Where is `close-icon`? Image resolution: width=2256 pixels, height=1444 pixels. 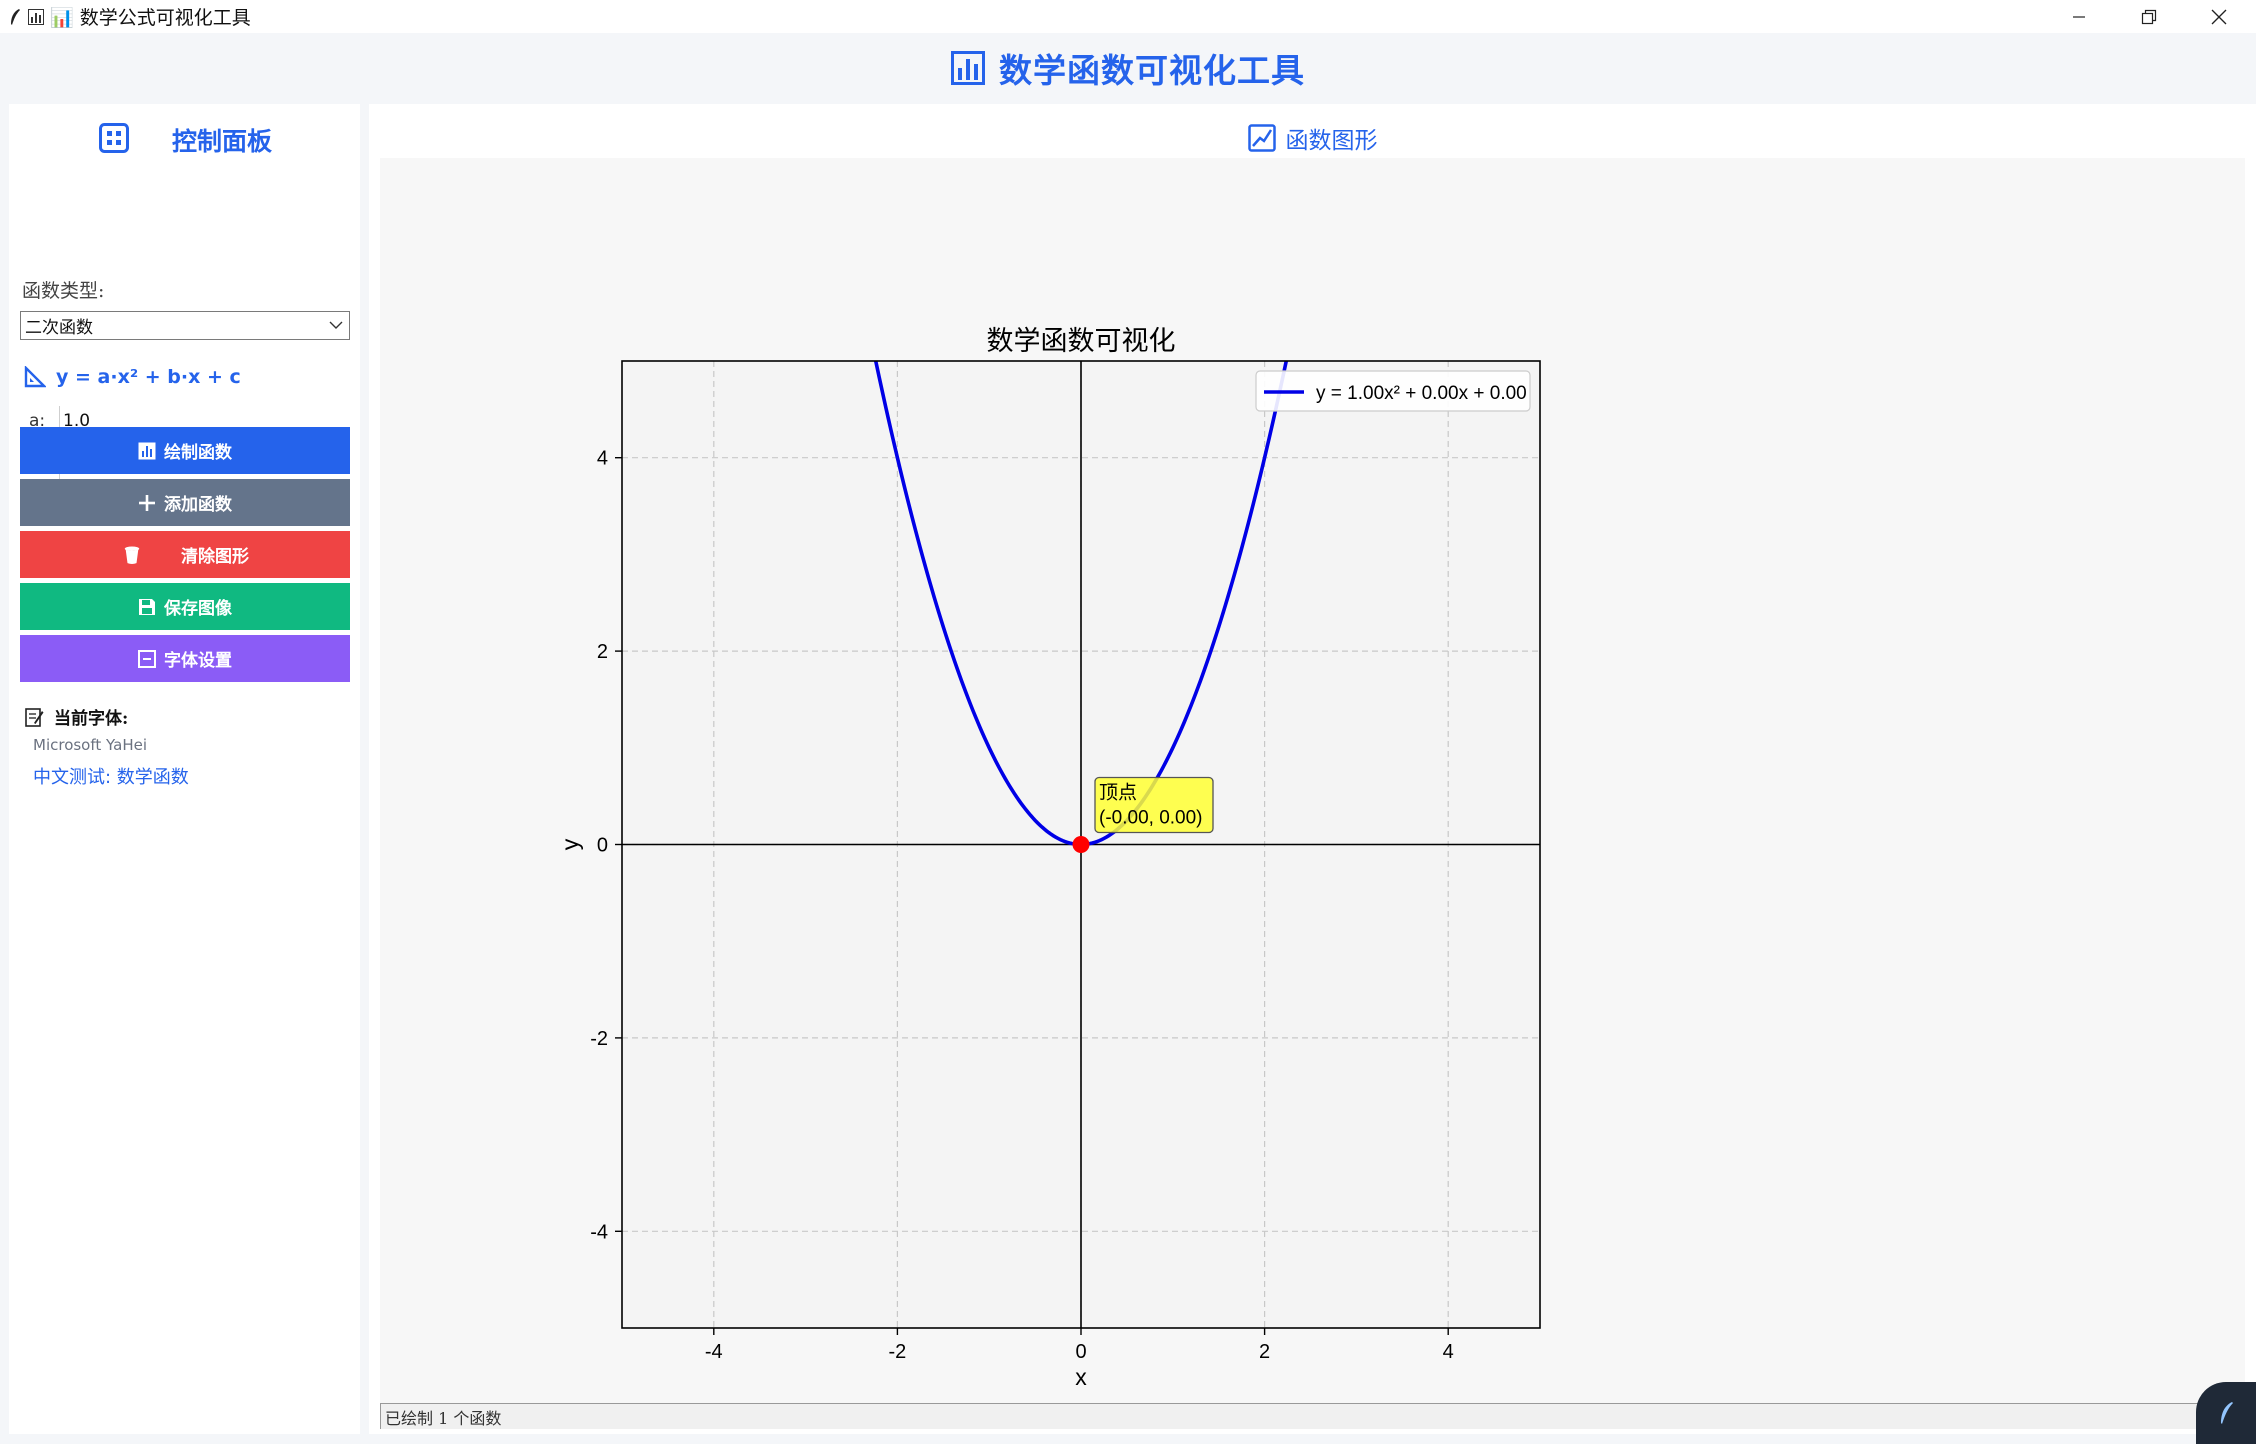
close-icon is located at coordinates (2219, 16).